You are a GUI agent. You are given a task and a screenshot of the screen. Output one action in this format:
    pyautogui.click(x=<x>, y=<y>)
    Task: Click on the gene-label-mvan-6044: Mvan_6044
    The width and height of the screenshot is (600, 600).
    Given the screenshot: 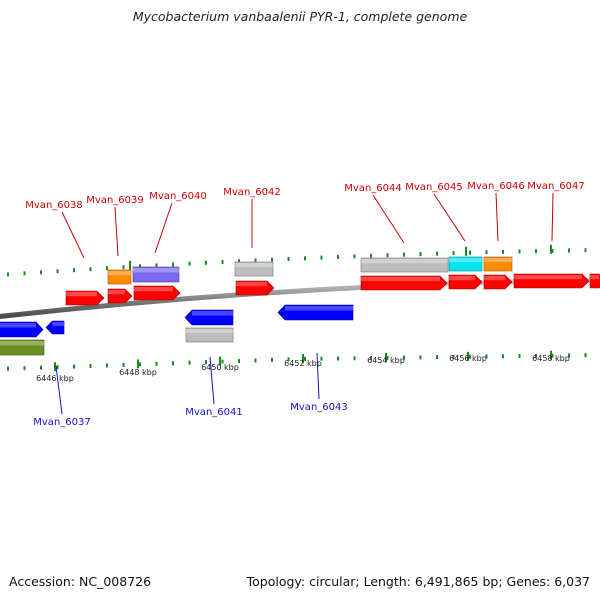 What is the action you would take?
    pyautogui.click(x=372, y=188)
    